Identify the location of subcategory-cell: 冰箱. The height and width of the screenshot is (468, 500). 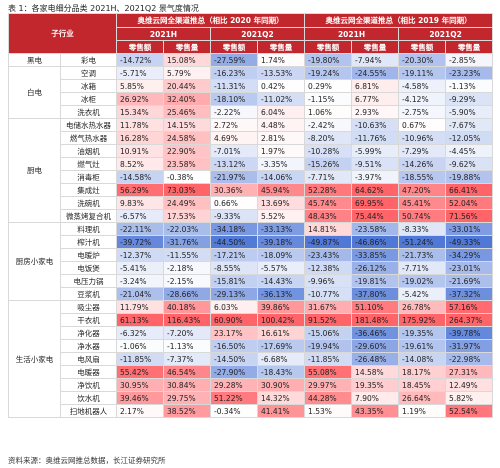
(88, 86).